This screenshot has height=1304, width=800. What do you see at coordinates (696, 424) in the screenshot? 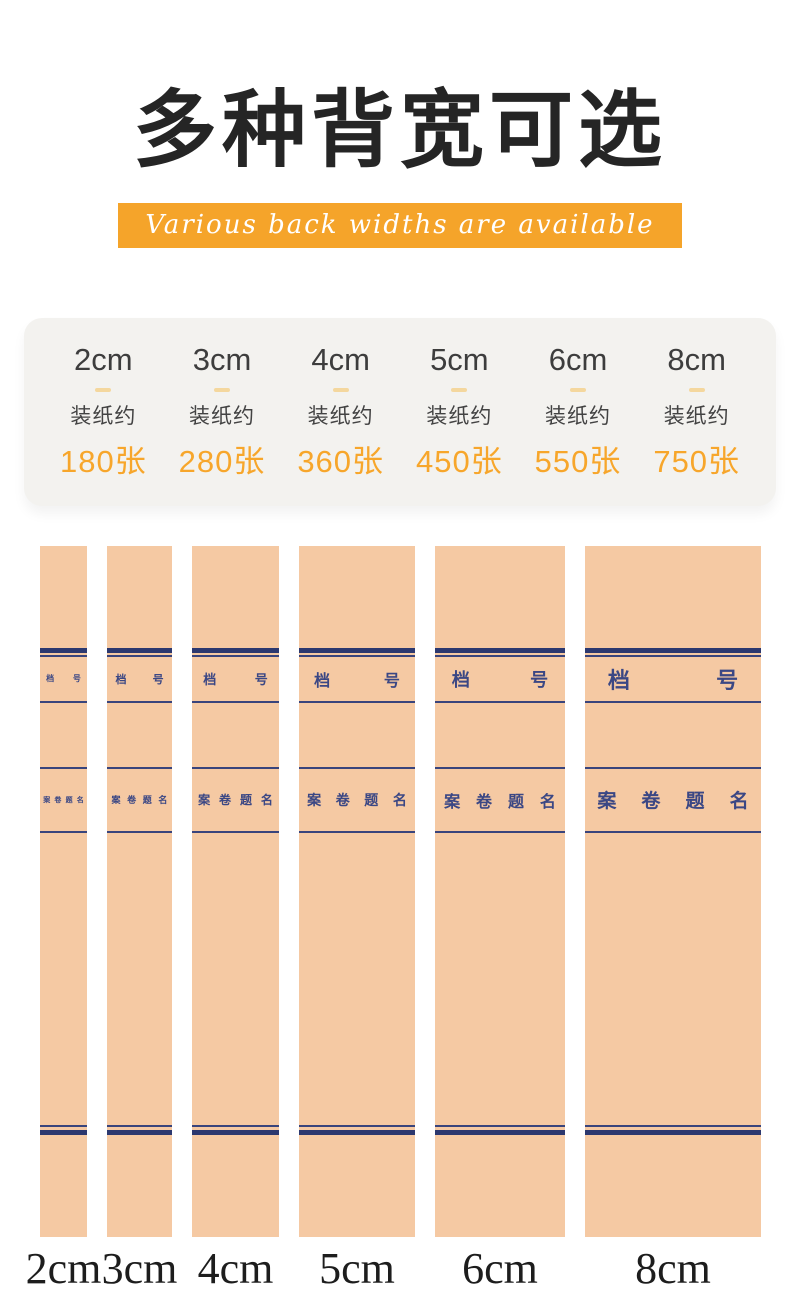
I see `spec-column-8cm: 8cm 装纸约 750张` at bounding box center [696, 424].